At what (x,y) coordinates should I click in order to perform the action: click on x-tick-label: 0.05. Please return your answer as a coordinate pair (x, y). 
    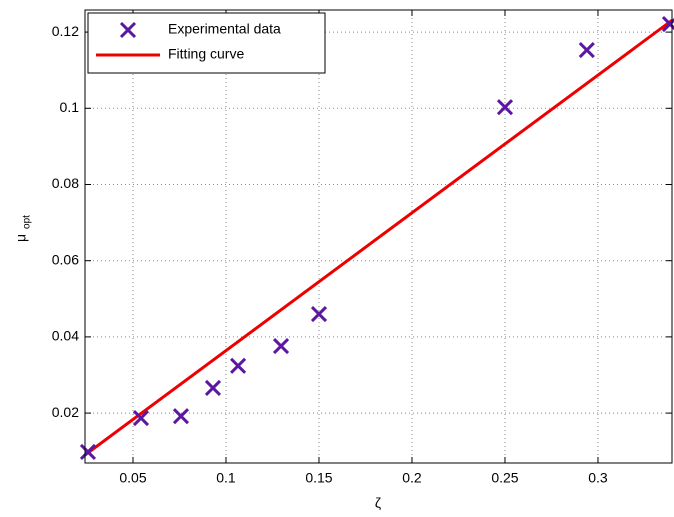
    Looking at the image, I should click on (132, 478).